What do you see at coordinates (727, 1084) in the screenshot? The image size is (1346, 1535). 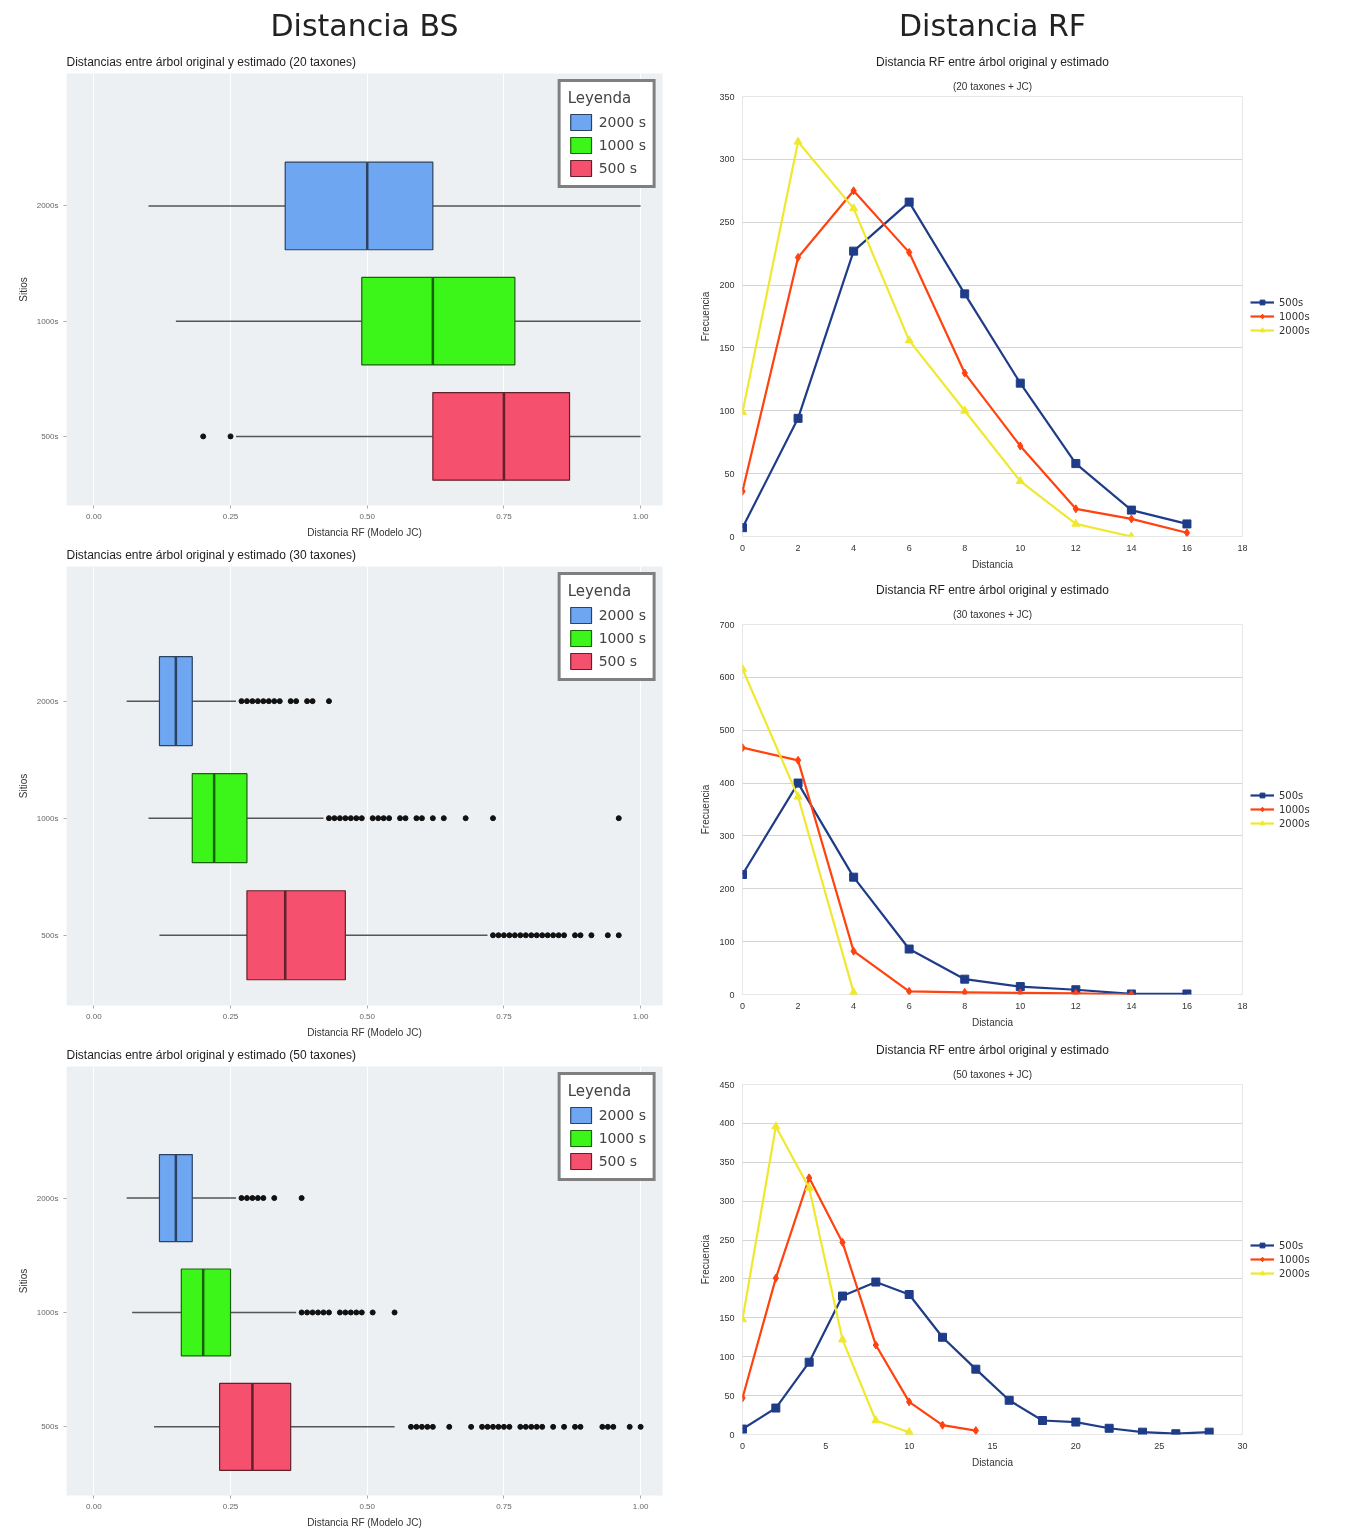 I see `y-tick-label: 450` at bounding box center [727, 1084].